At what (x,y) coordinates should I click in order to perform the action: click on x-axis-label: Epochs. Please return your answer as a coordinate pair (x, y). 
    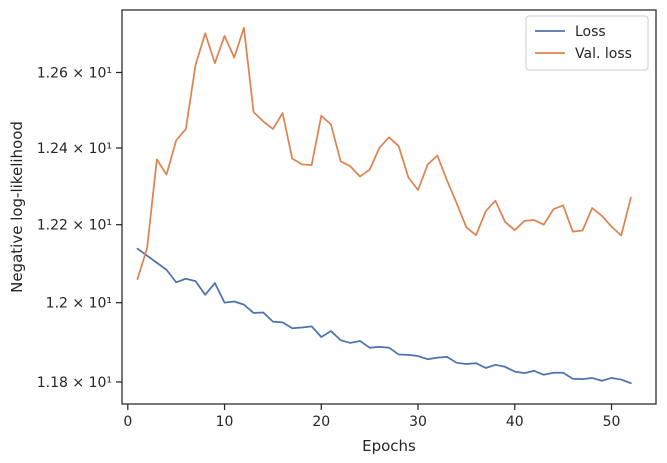
    Looking at the image, I should click on (389, 446).